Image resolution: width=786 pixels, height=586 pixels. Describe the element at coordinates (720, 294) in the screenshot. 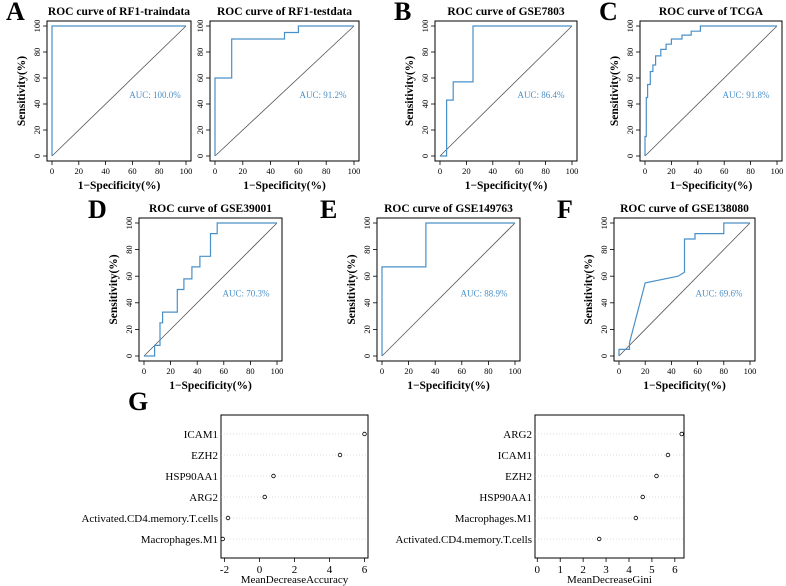

I see `auc-label: AUC: 69.6%` at that location.